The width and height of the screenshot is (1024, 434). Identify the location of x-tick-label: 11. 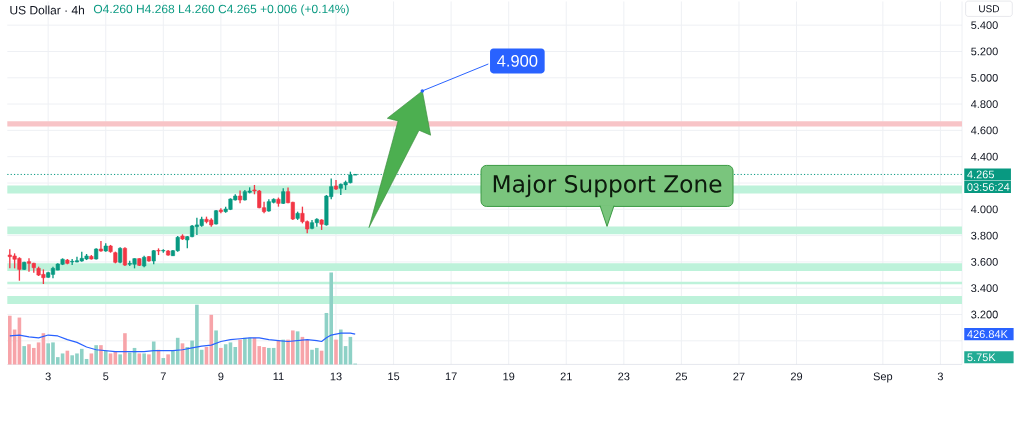
(278, 376).